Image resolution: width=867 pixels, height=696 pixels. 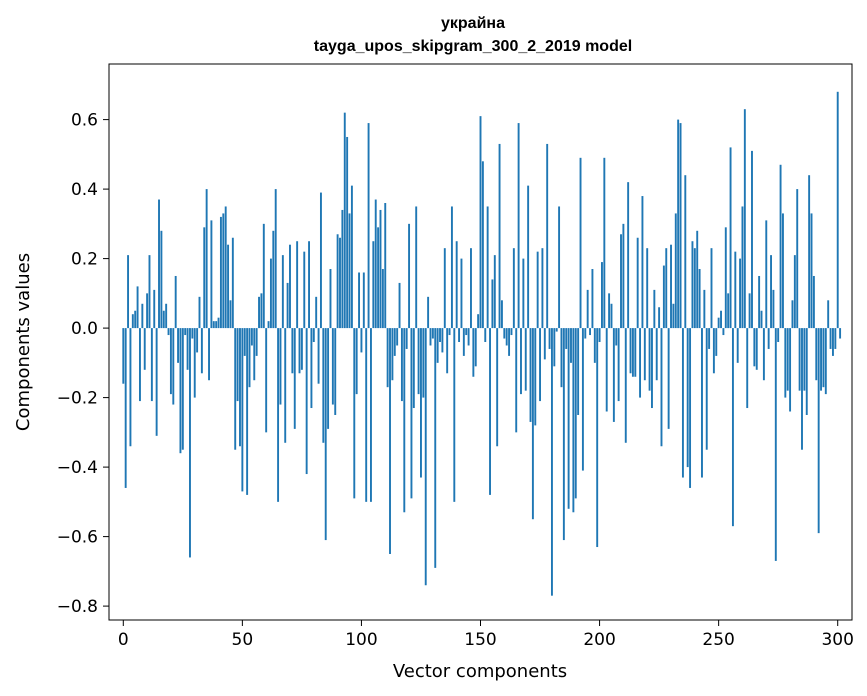 I want to click on x-tick-label-300: 300, so click(x=837, y=640).